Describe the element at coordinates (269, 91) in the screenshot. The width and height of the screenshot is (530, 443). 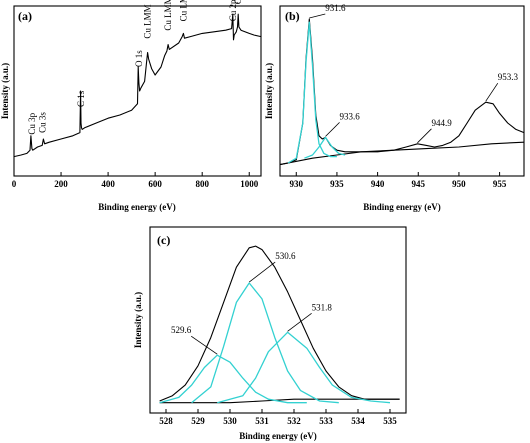
I see `panel-b-ylabel: Intensity (a.u.)` at that location.